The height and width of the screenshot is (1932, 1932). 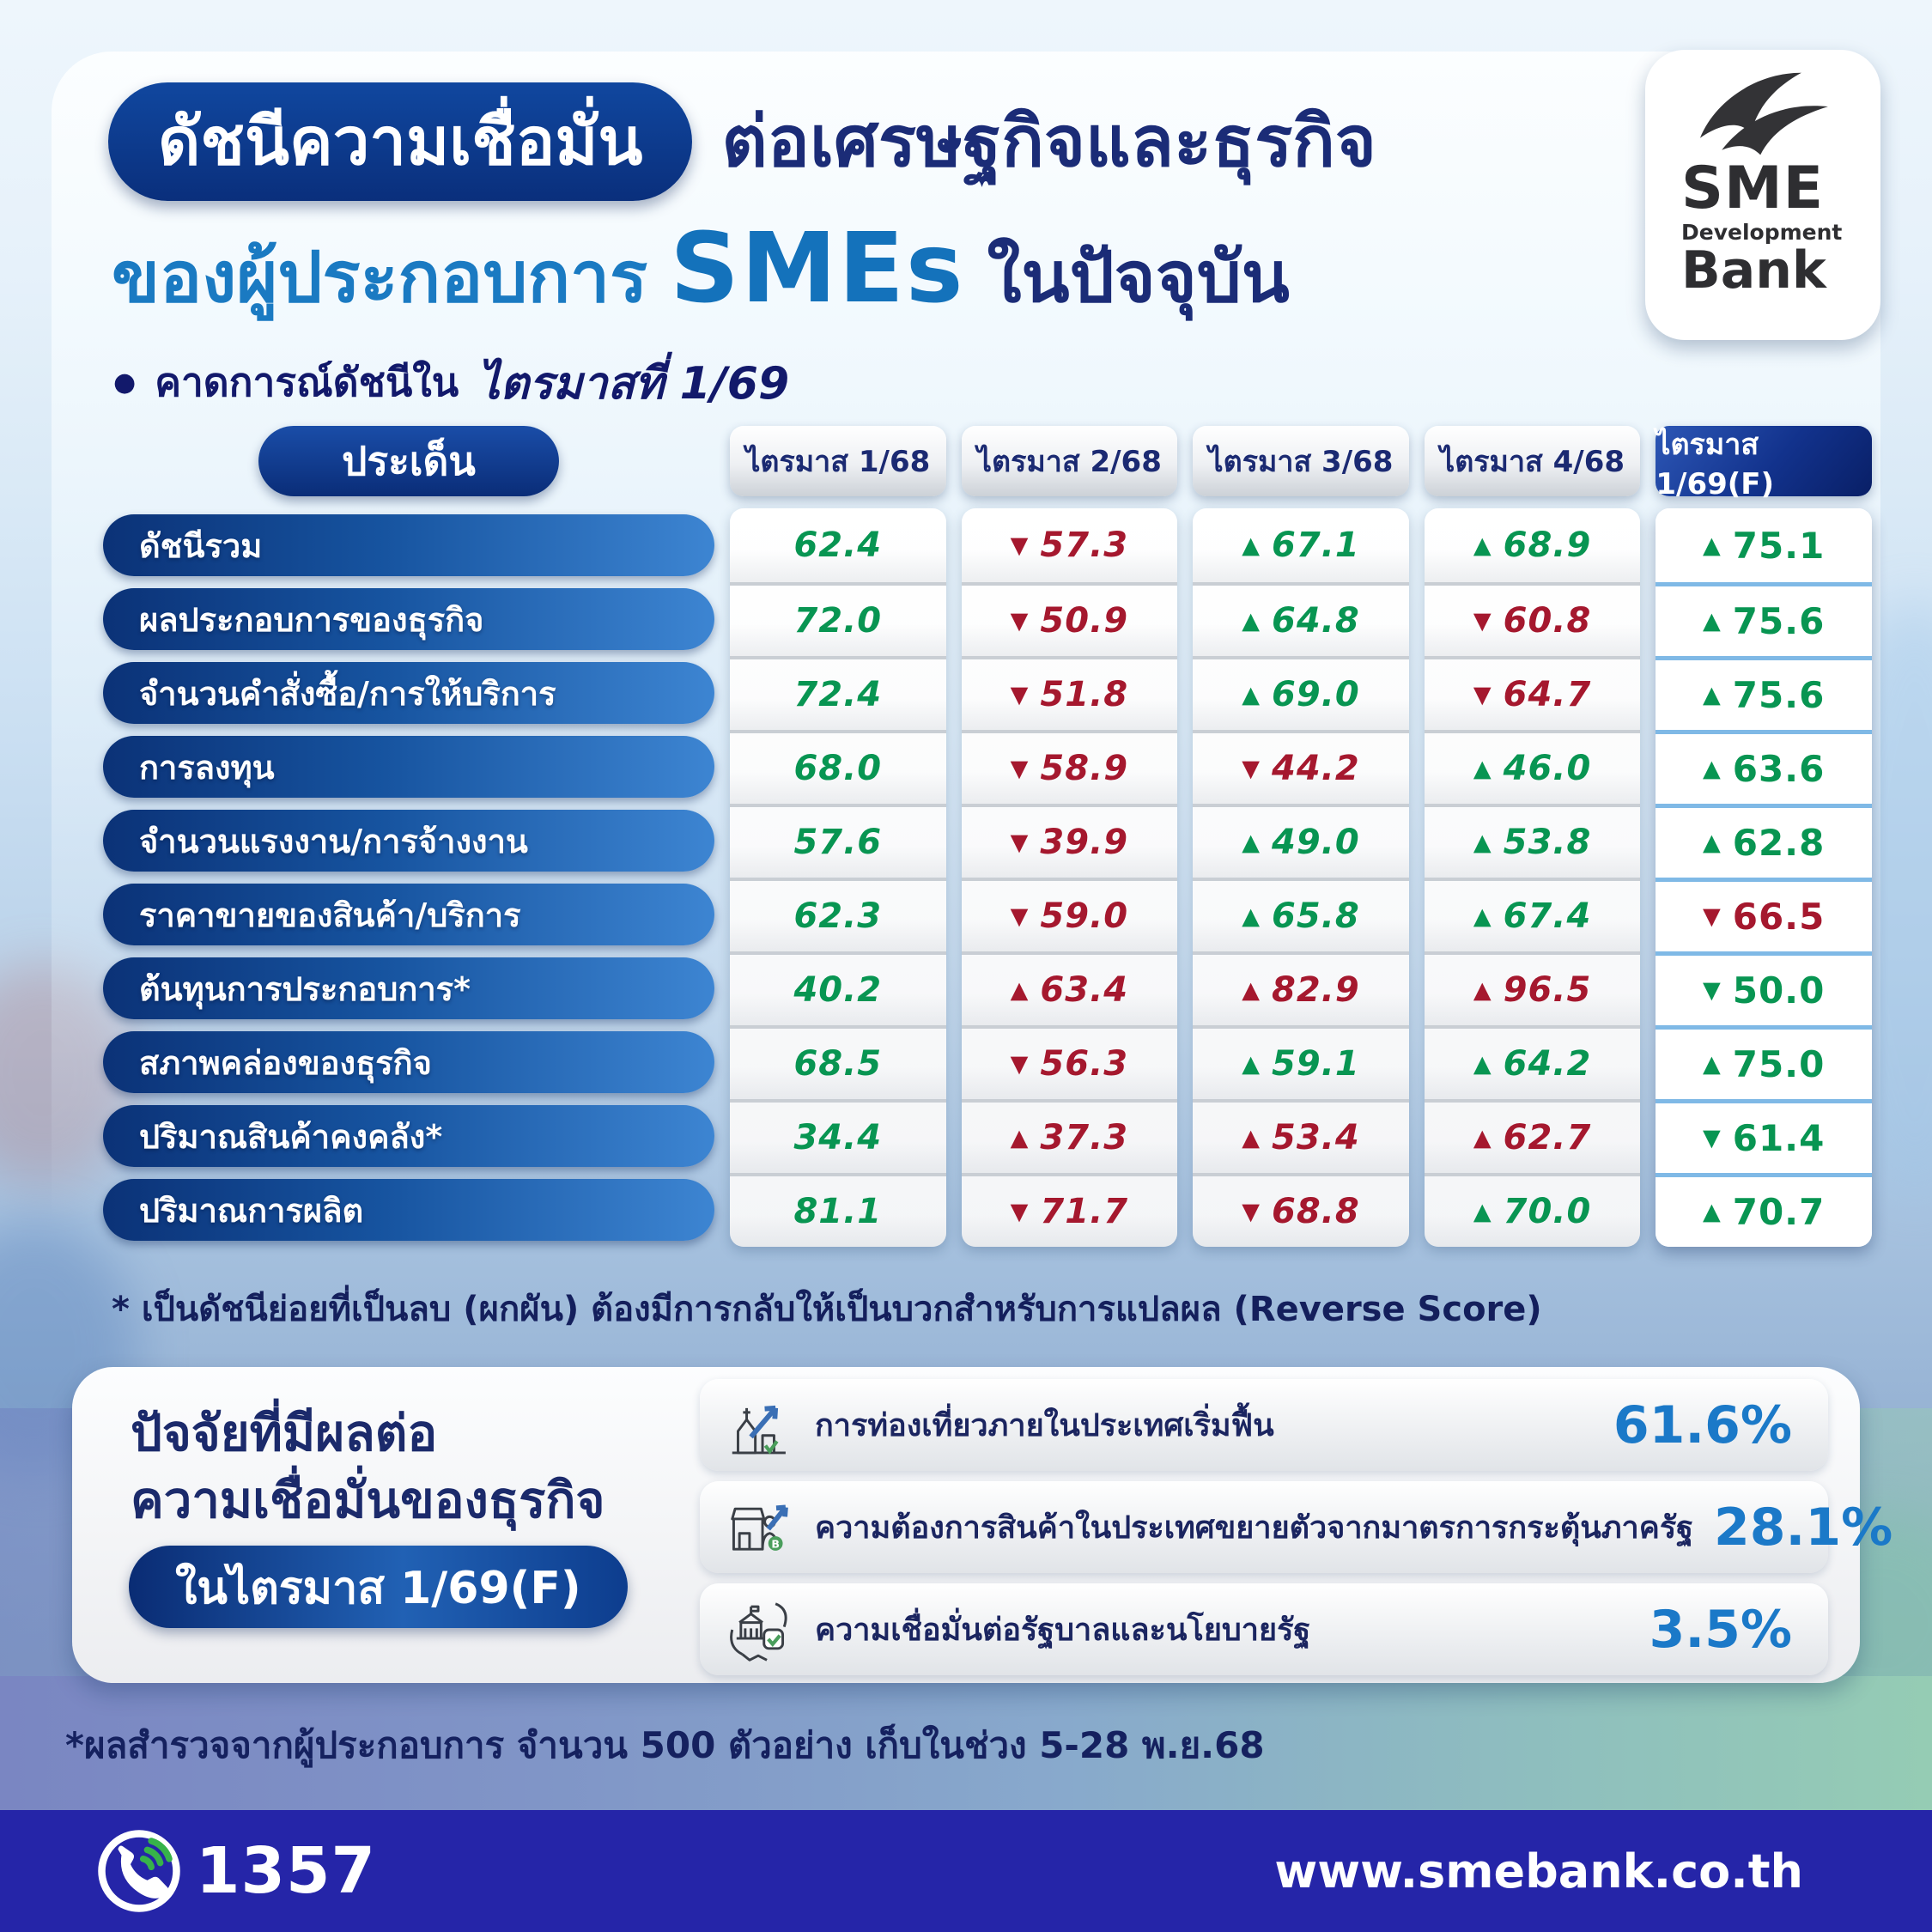 I want to click on value-cell: ▲ 59.1, so click(x=1301, y=1062).